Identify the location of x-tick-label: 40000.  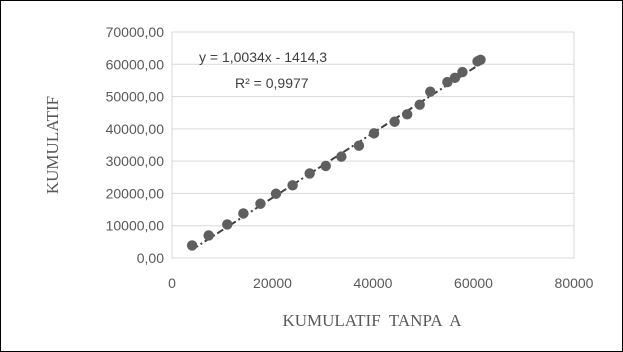
(373, 283).